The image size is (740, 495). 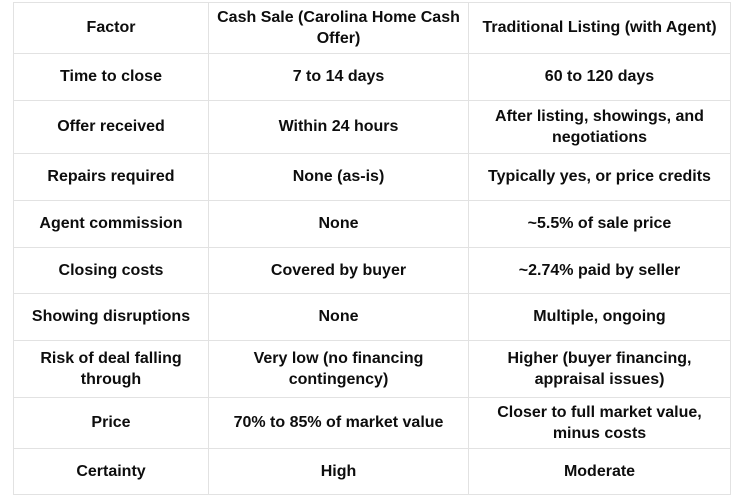 What do you see at coordinates (111, 270) in the screenshot?
I see `cell-factor: Closing costs` at bounding box center [111, 270].